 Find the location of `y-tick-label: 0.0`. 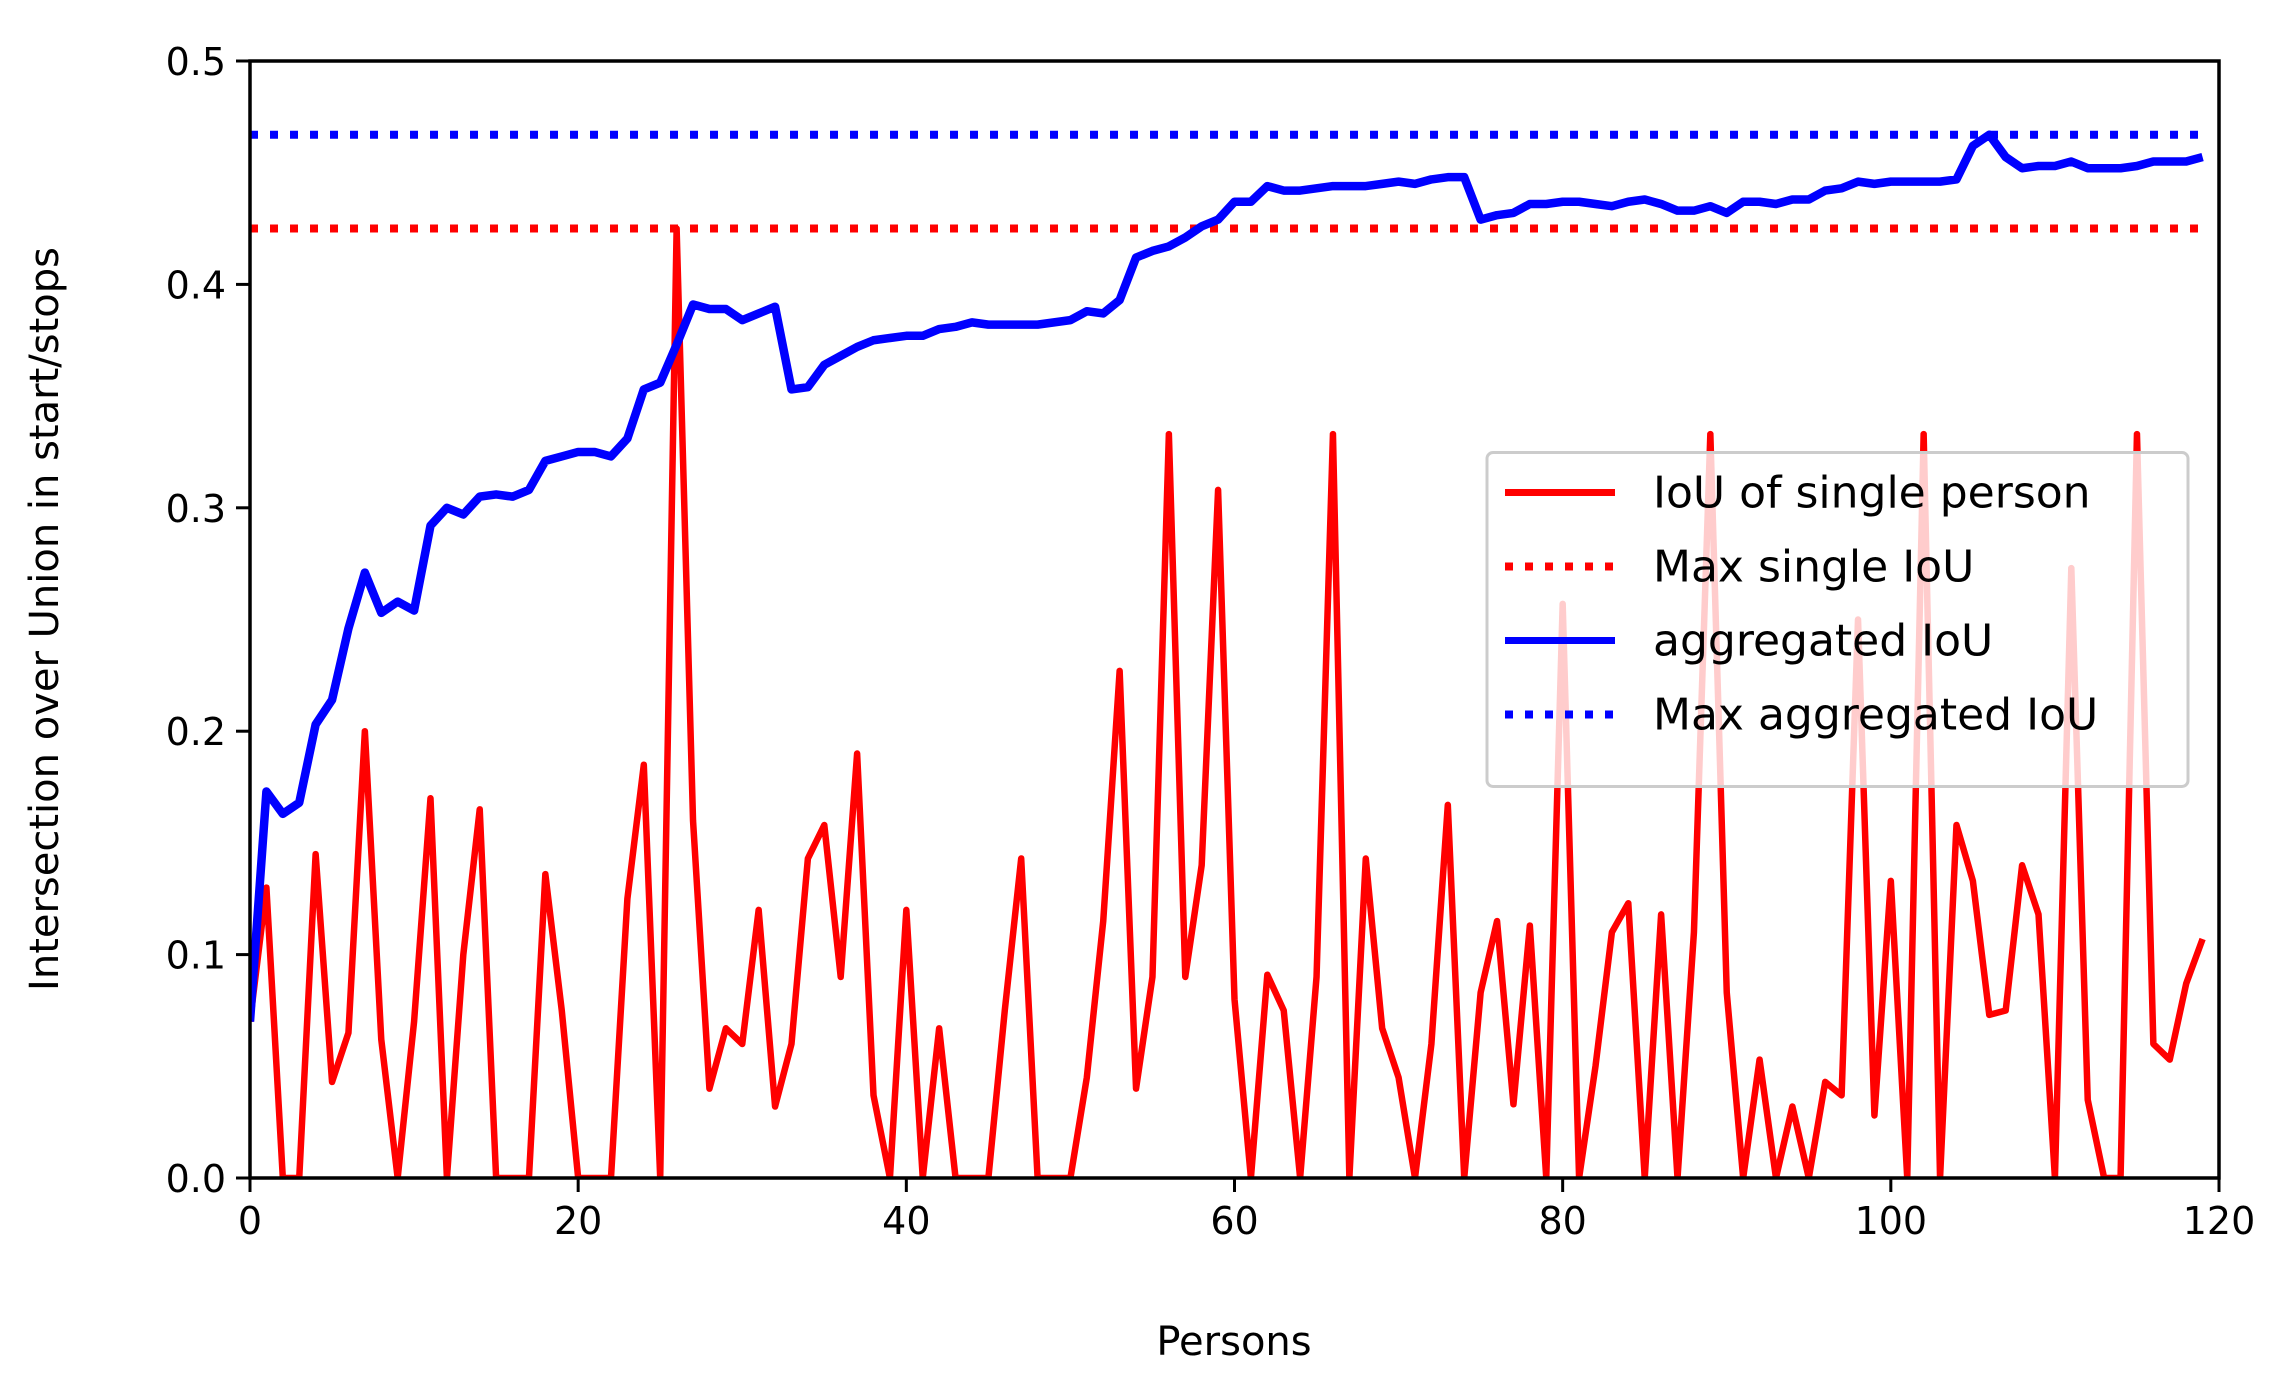

y-tick-label: 0.0 is located at coordinates (196, 1179).